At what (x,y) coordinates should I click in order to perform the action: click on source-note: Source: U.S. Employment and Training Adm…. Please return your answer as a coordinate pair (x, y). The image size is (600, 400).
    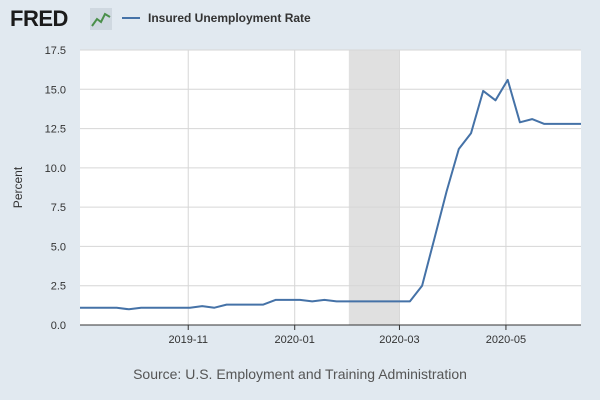
    Looking at the image, I should click on (300, 374).